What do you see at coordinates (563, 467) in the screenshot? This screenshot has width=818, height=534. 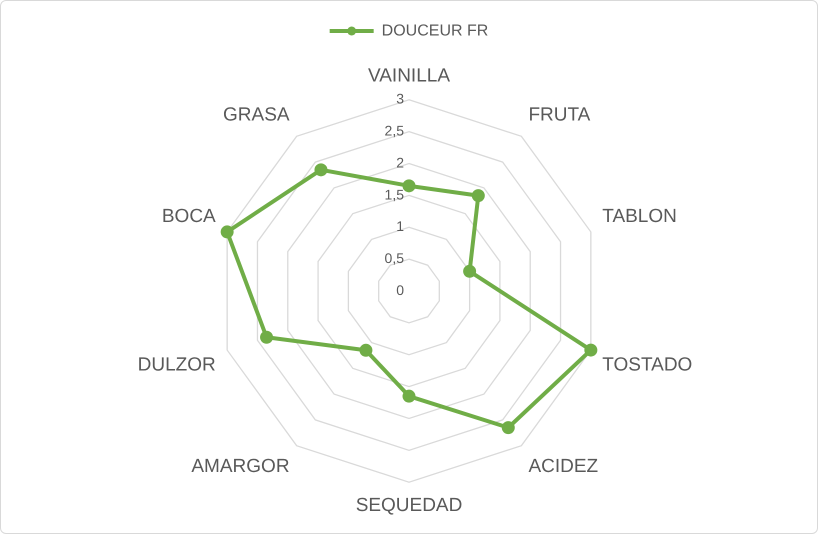 I see `spoke-label: ACIDEZ` at bounding box center [563, 467].